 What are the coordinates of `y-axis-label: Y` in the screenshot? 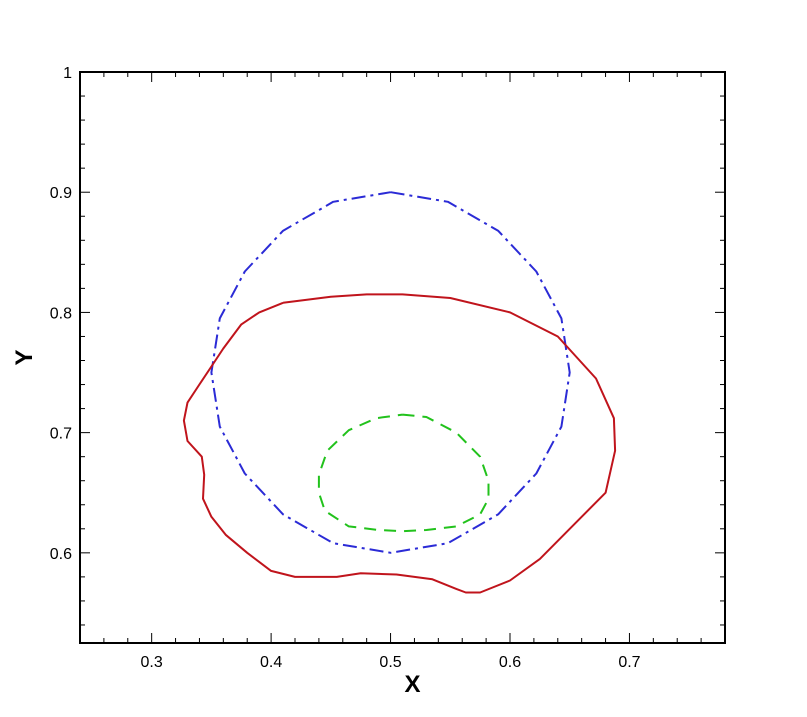 It's located at (24, 357).